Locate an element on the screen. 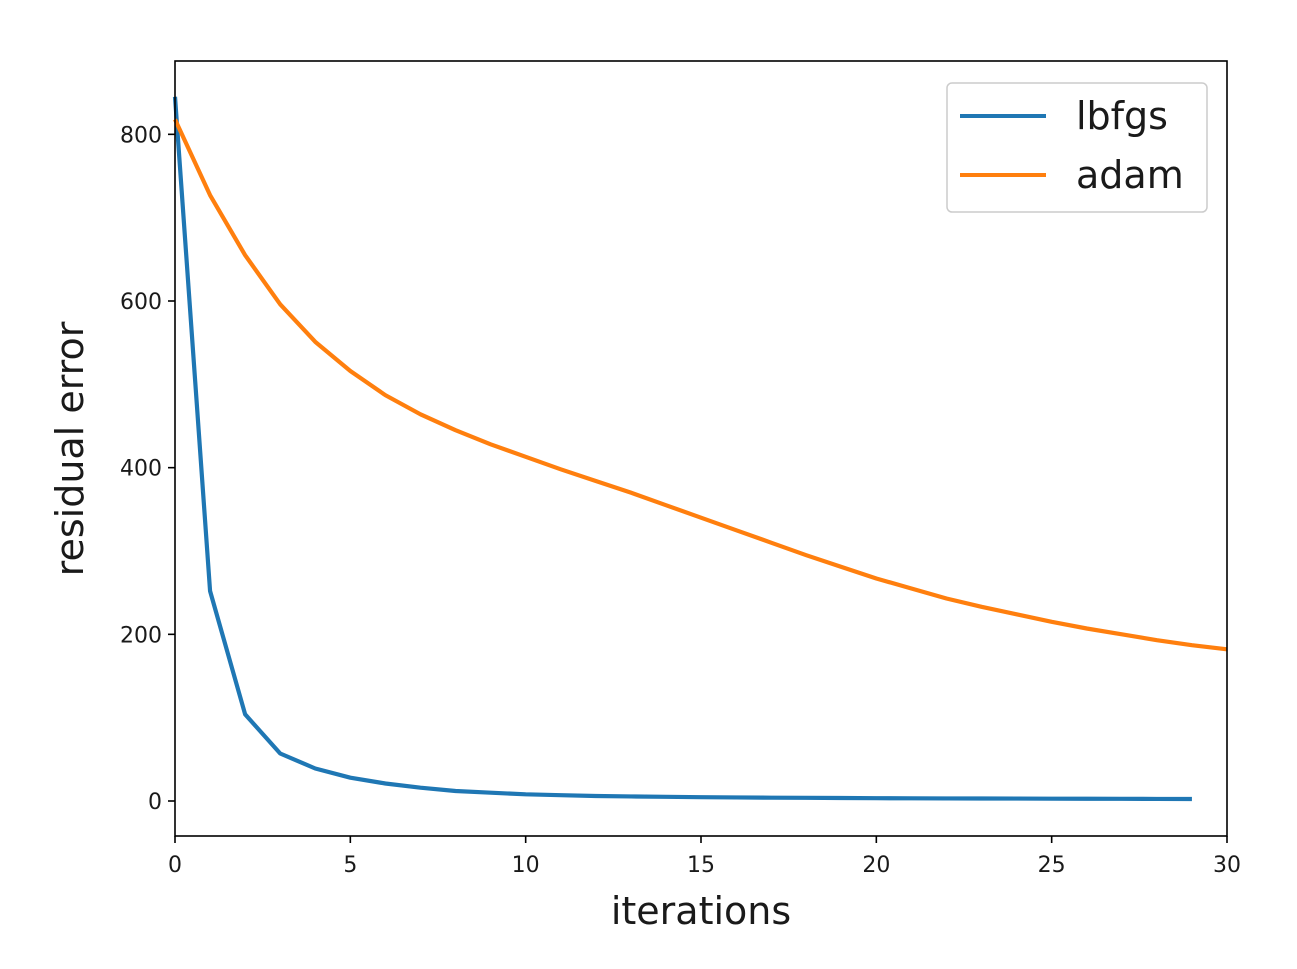  x-tick-label: 5 is located at coordinates (350, 865).